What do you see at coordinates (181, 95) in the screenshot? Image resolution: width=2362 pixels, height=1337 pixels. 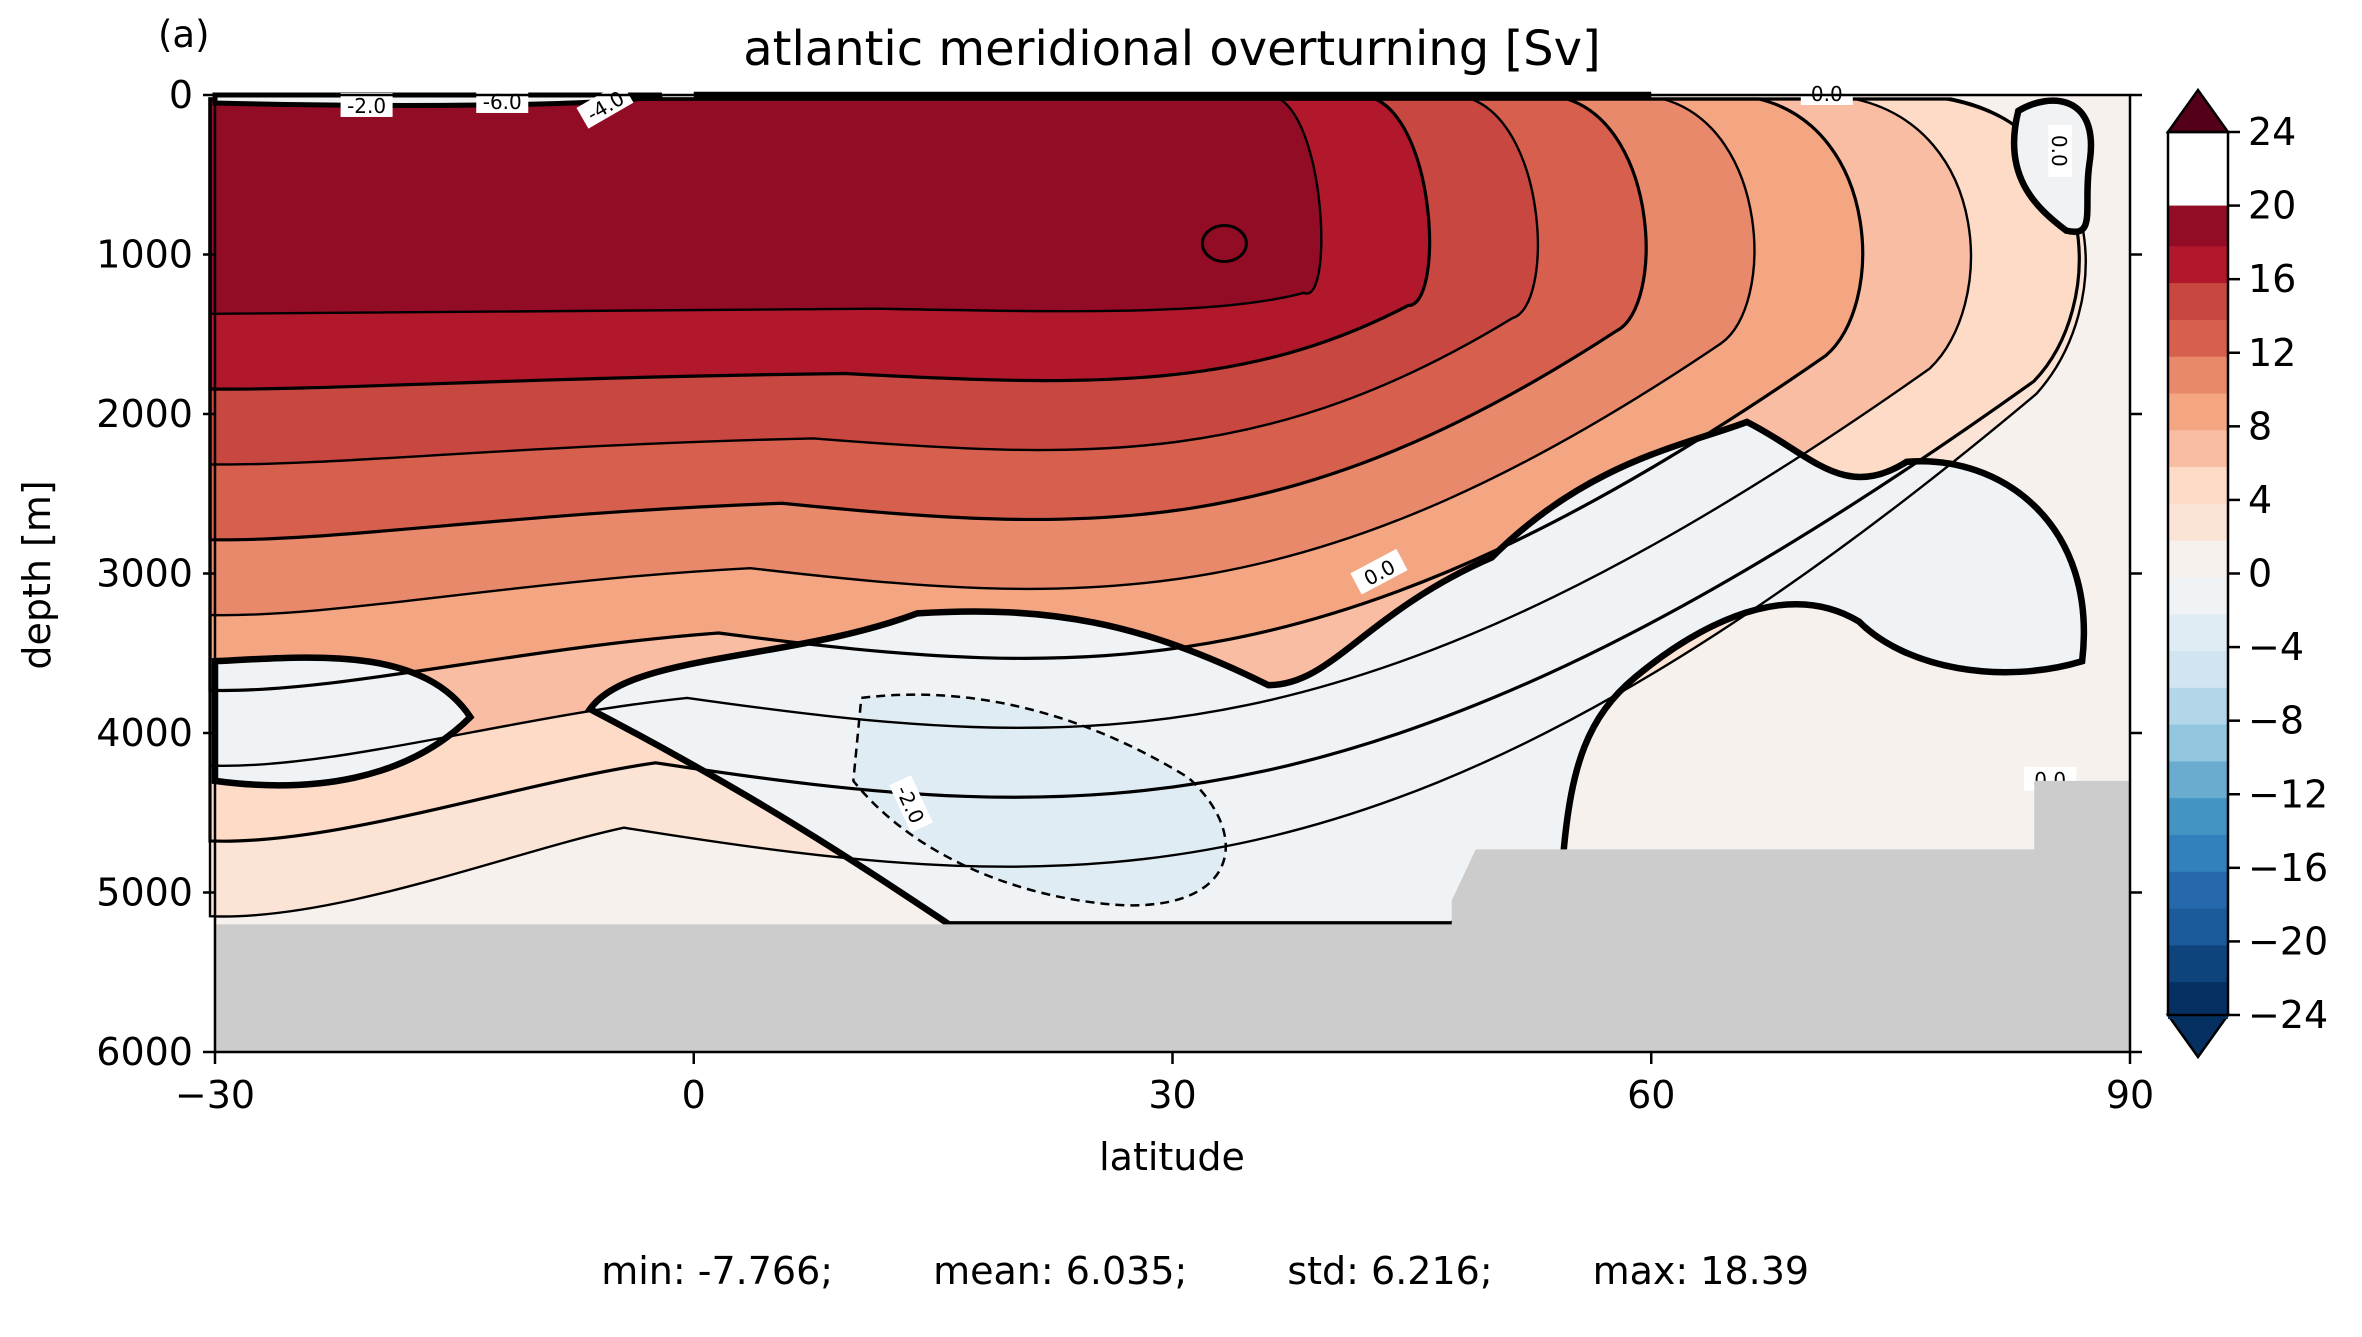 I see `y-tick-label: 0` at bounding box center [181, 95].